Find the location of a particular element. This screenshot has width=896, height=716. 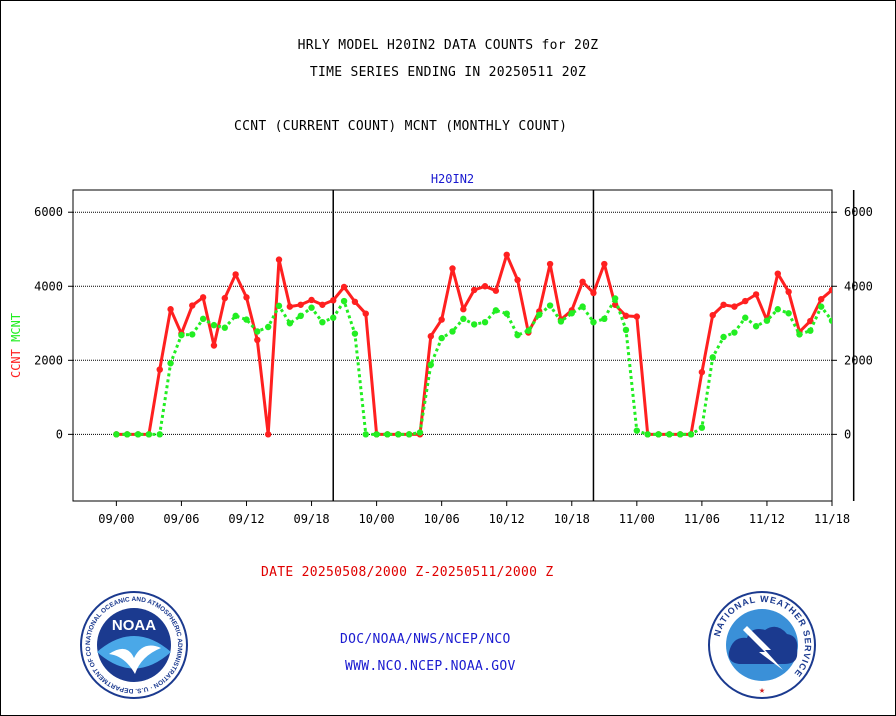

x-tick-label: 09/18 is located at coordinates (311, 519).